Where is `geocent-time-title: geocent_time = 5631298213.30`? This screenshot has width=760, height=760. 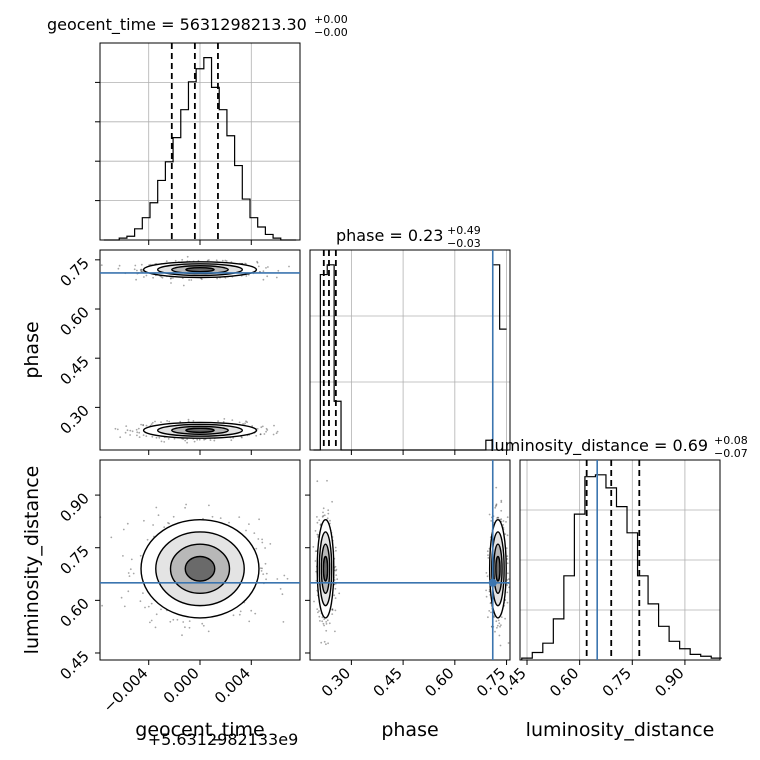 geocent-time-title: geocent_time = 5631298213.30 is located at coordinates (177, 25).